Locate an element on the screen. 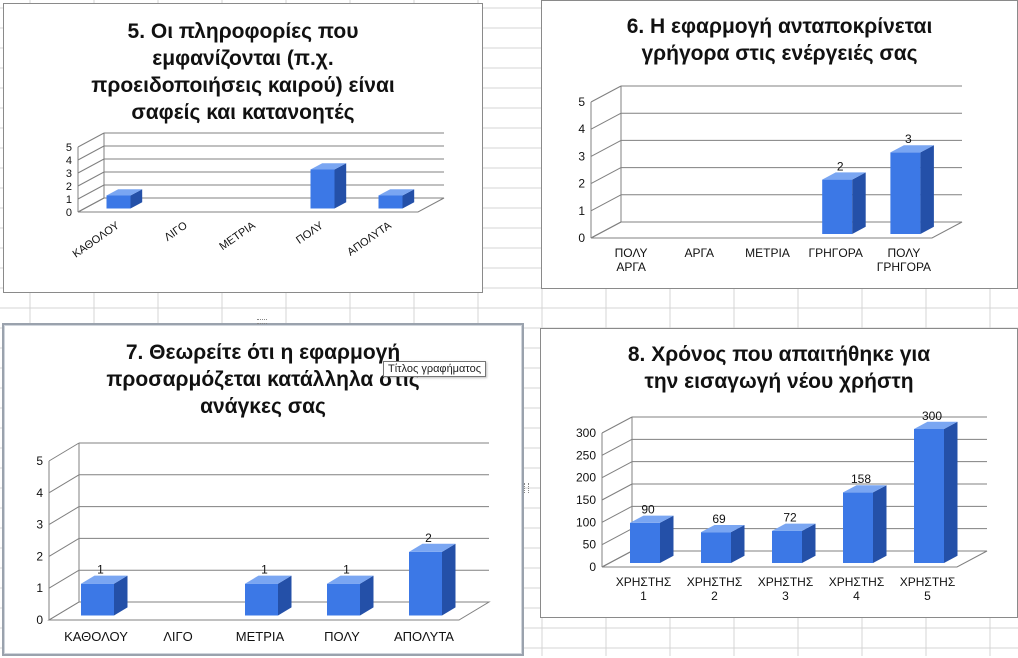  chart-title-line: την εισαγωγή νέου χρήστη is located at coordinates (779, 381).